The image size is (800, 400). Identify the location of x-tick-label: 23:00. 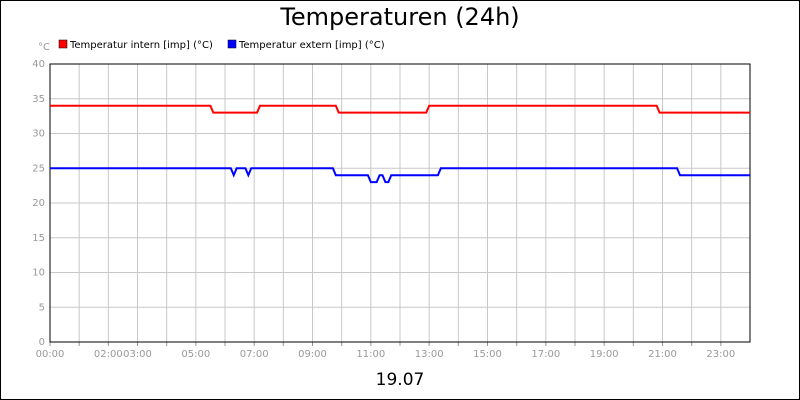
(720, 354).